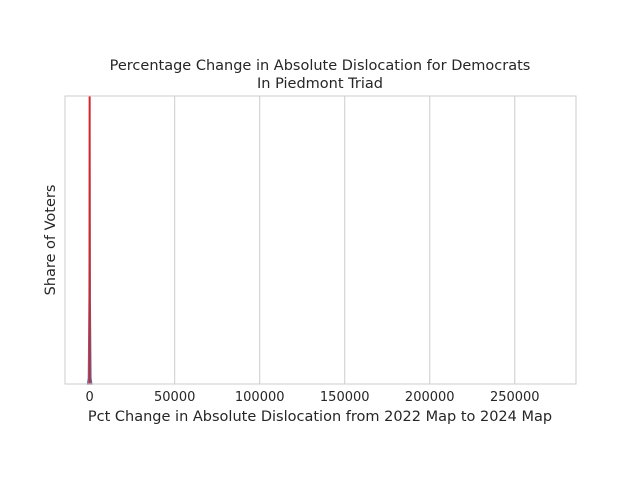 The height and width of the screenshot is (480, 640). I want to click on x-tick-label-1: 50000, so click(174, 397).